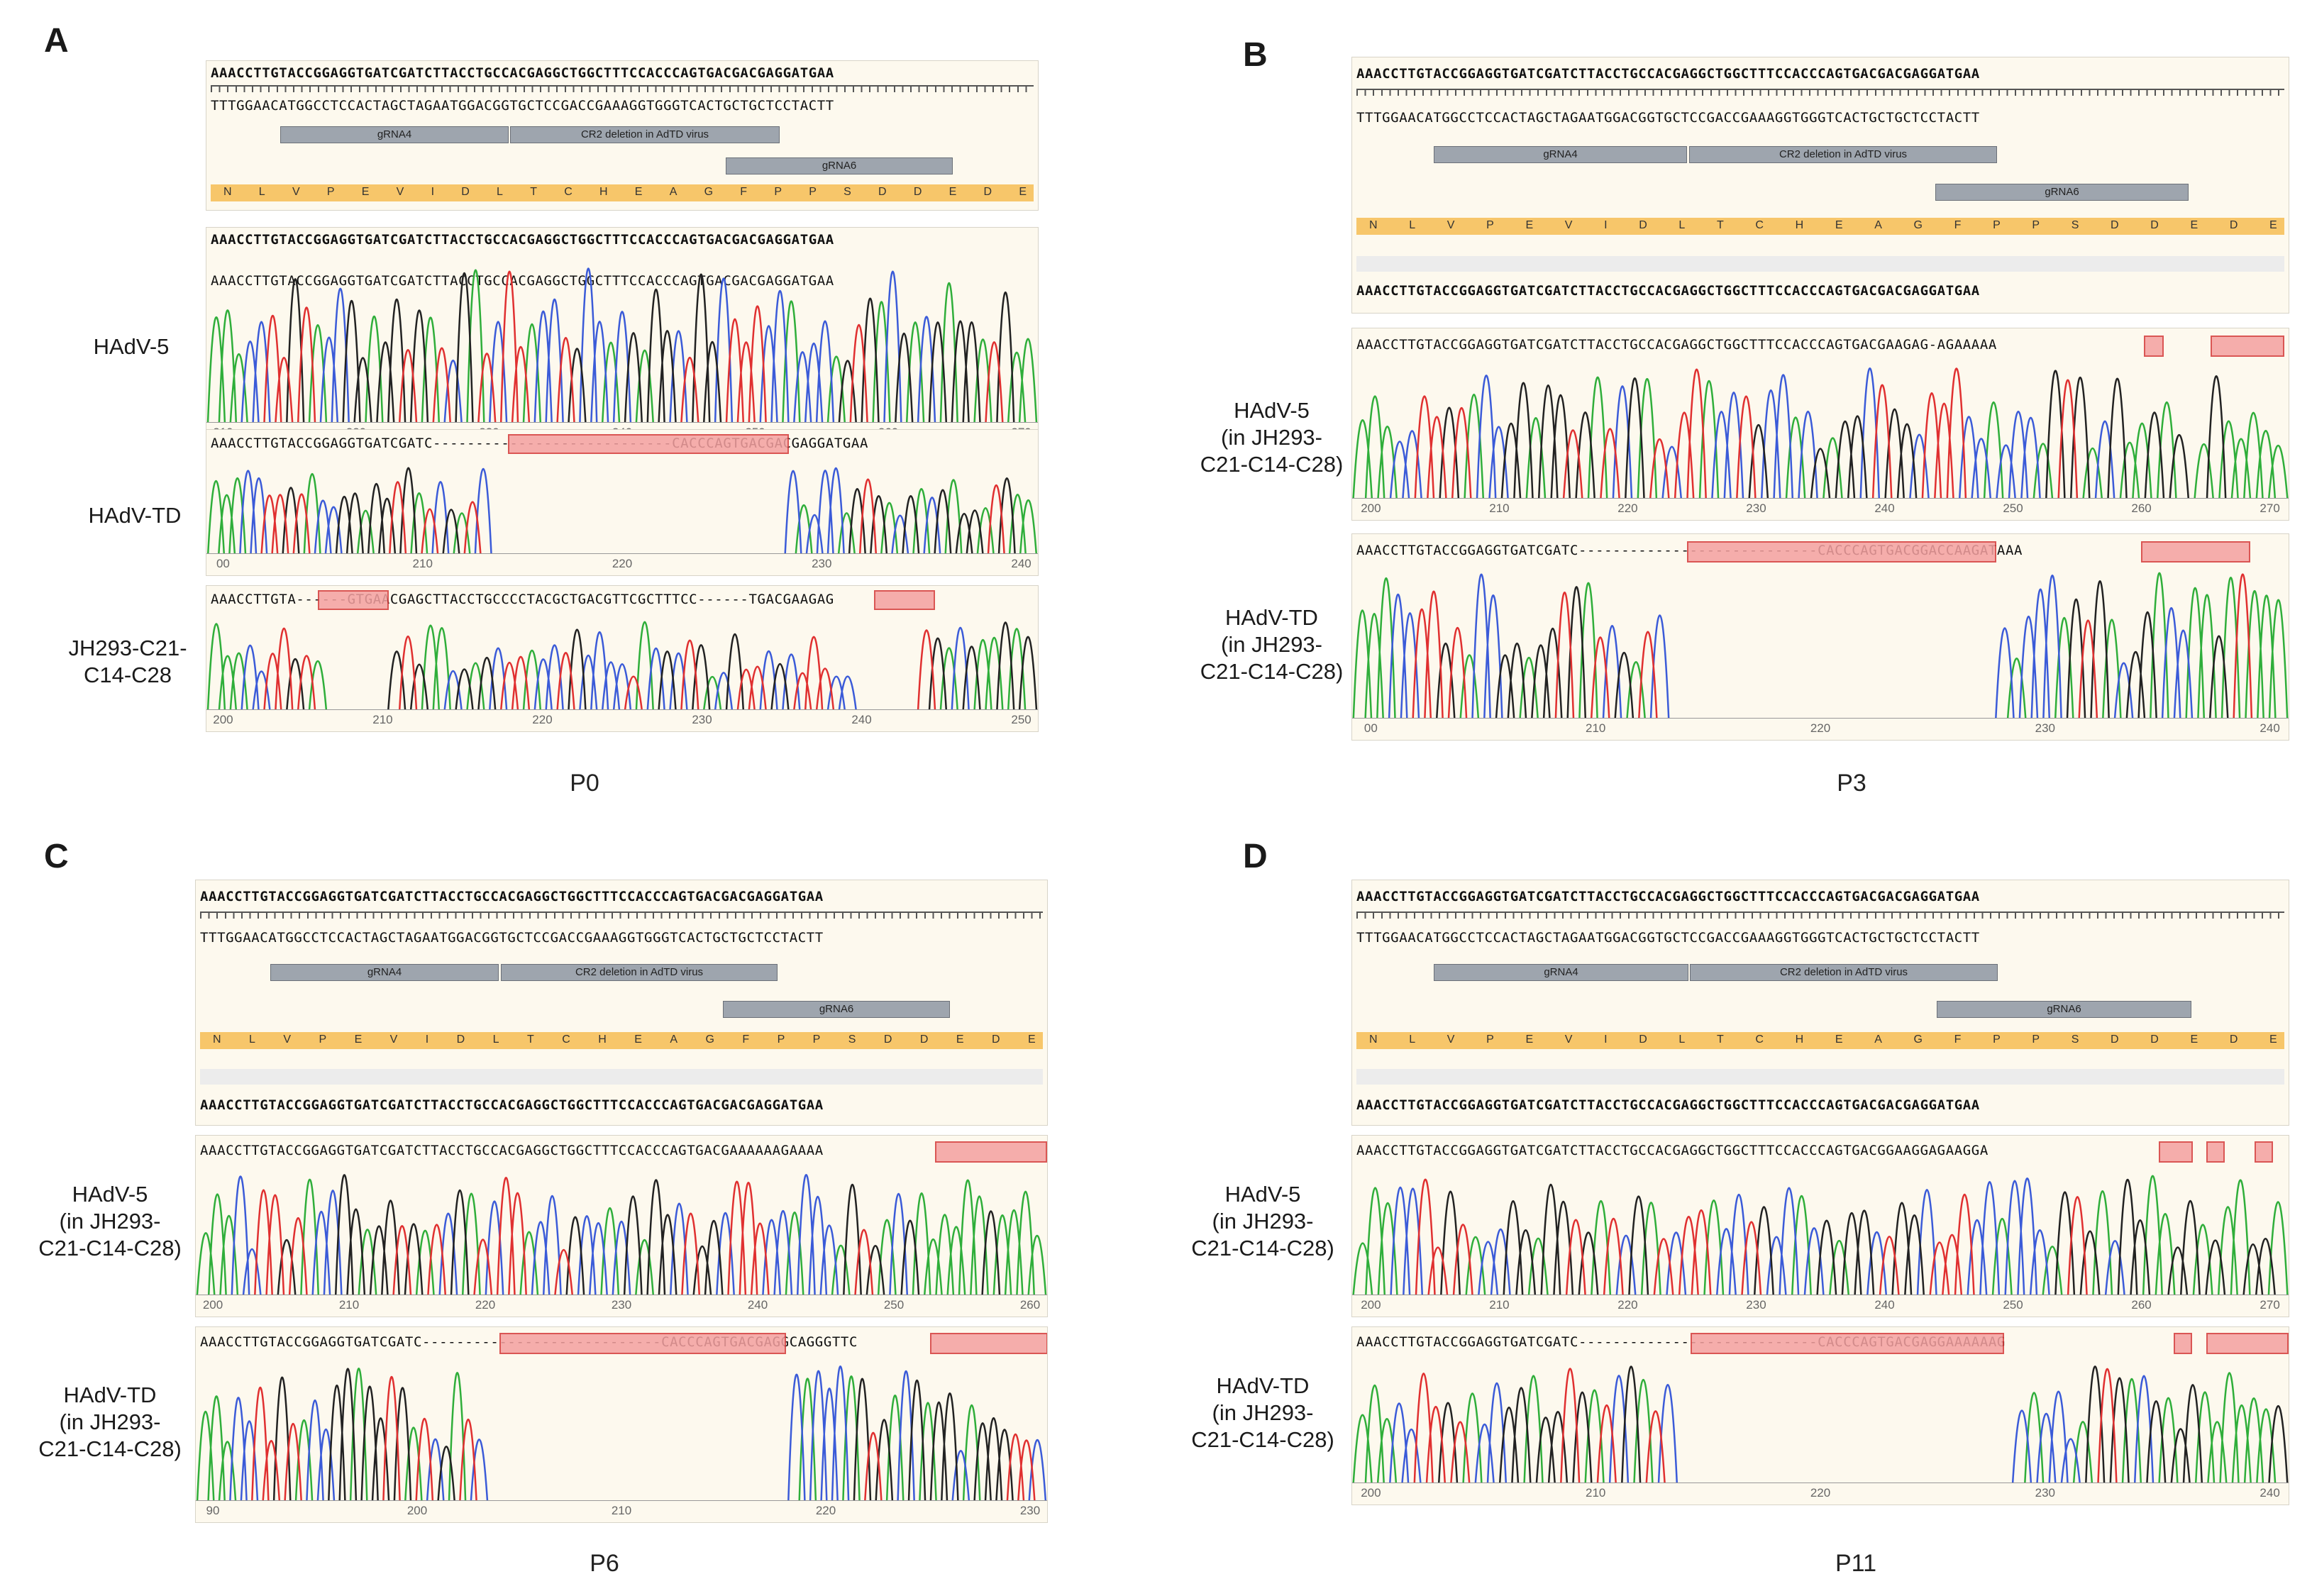 The width and height of the screenshot is (2312, 1596). Describe the element at coordinates (2141, 1305) in the screenshot. I see `axis-tick-label: 260` at that location.